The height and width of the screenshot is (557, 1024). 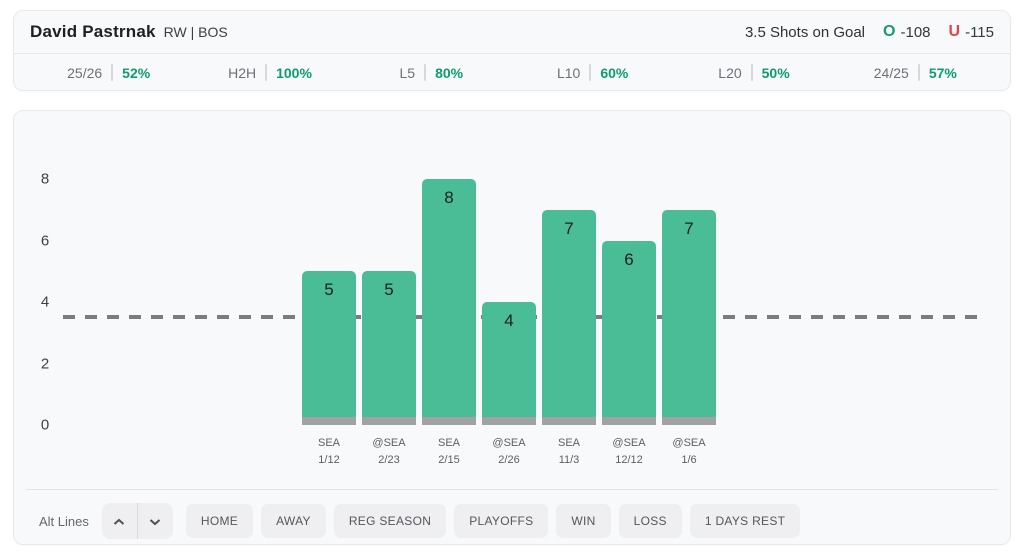 What do you see at coordinates (294, 72) in the screenshot?
I see `split-hit-rate: 100%` at bounding box center [294, 72].